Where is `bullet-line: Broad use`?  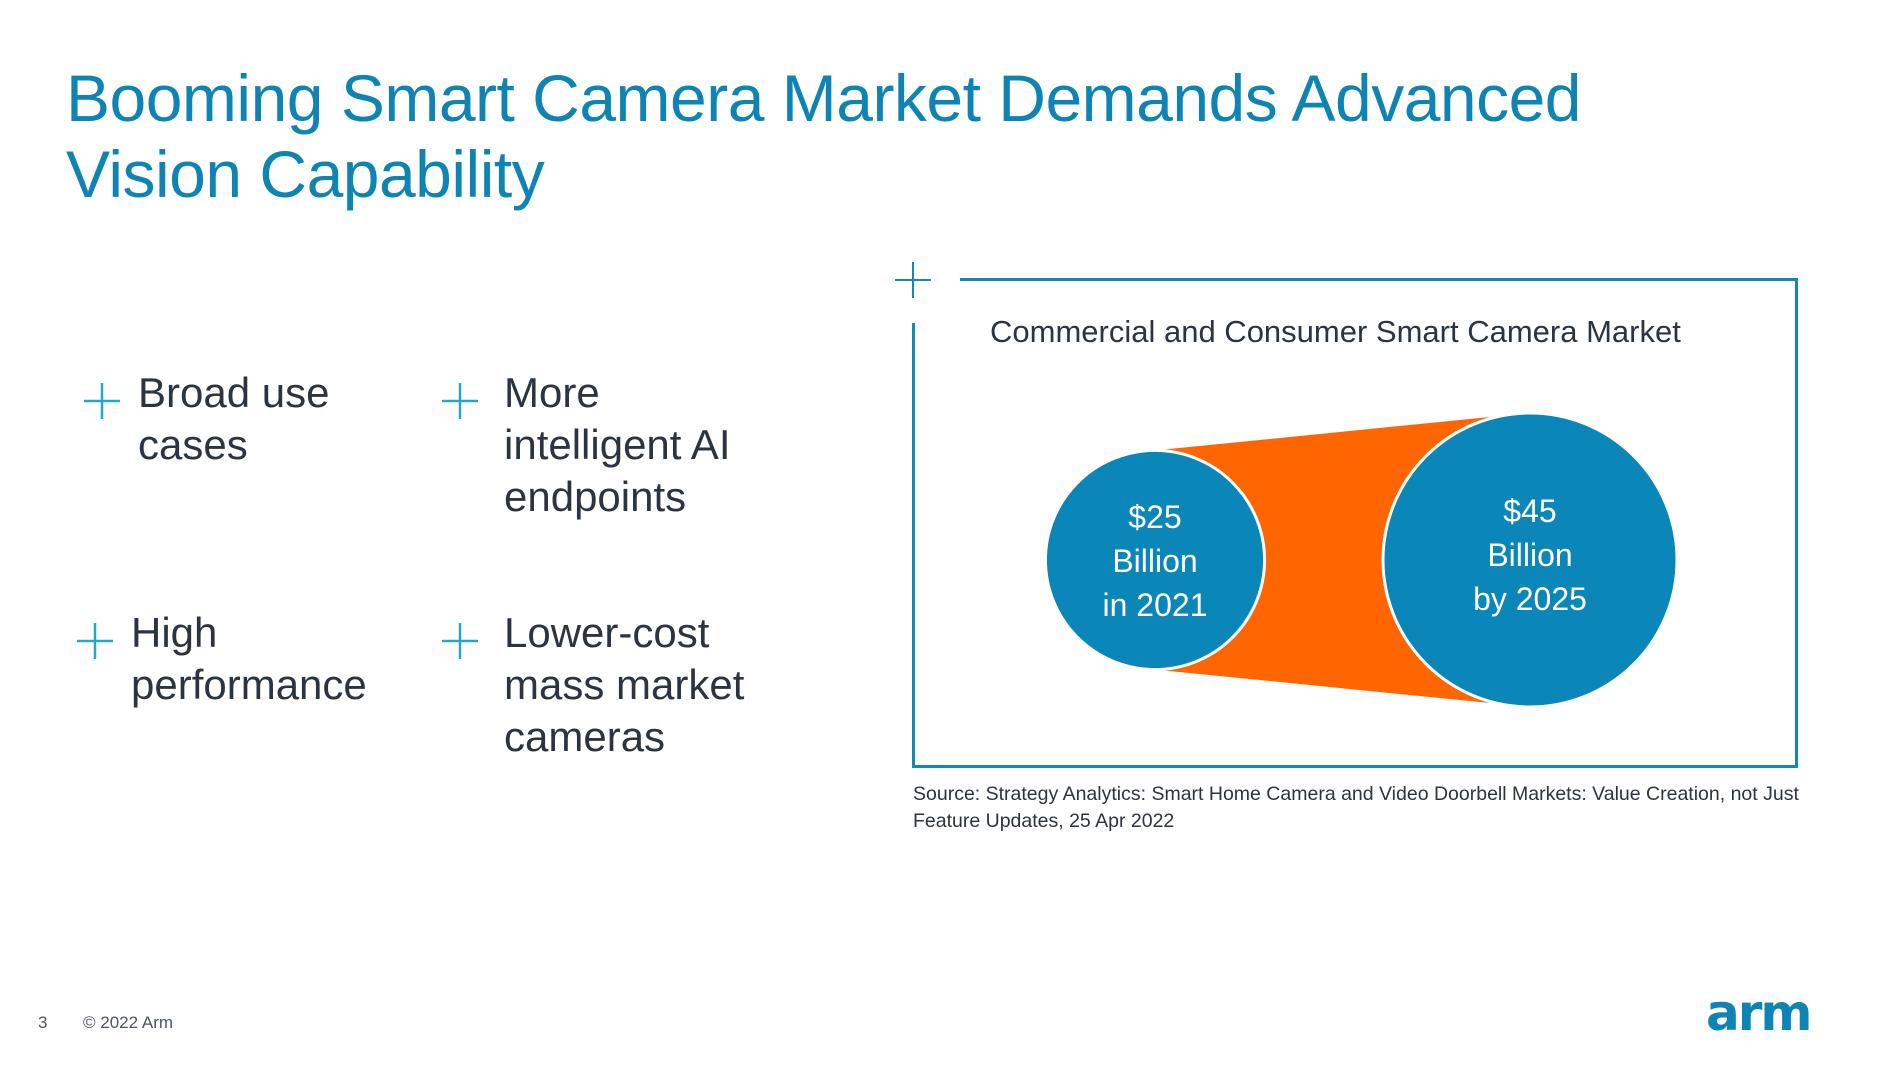 bullet-line: Broad use is located at coordinates (234, 392).